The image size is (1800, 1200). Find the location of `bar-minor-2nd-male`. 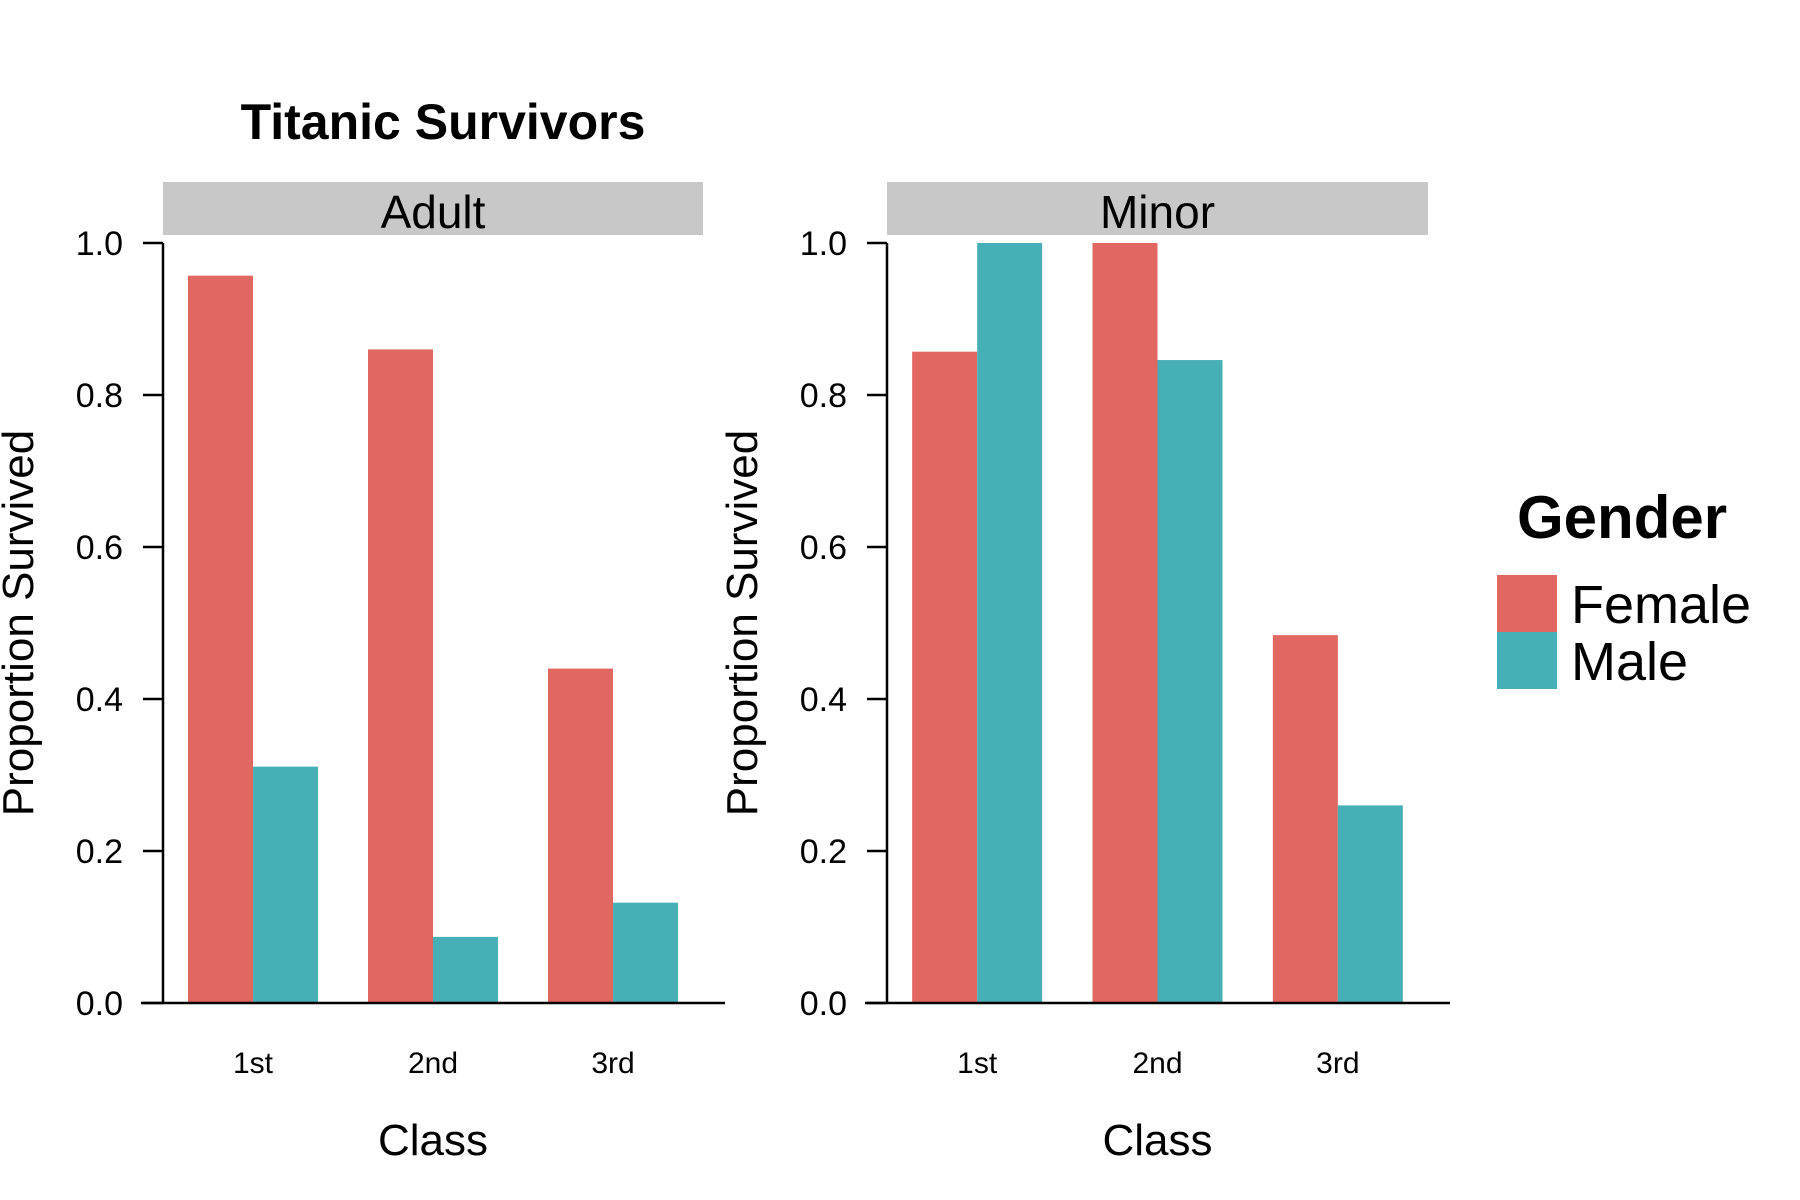

bar-minor-2nd-male is located at coordinates (1190, 681).